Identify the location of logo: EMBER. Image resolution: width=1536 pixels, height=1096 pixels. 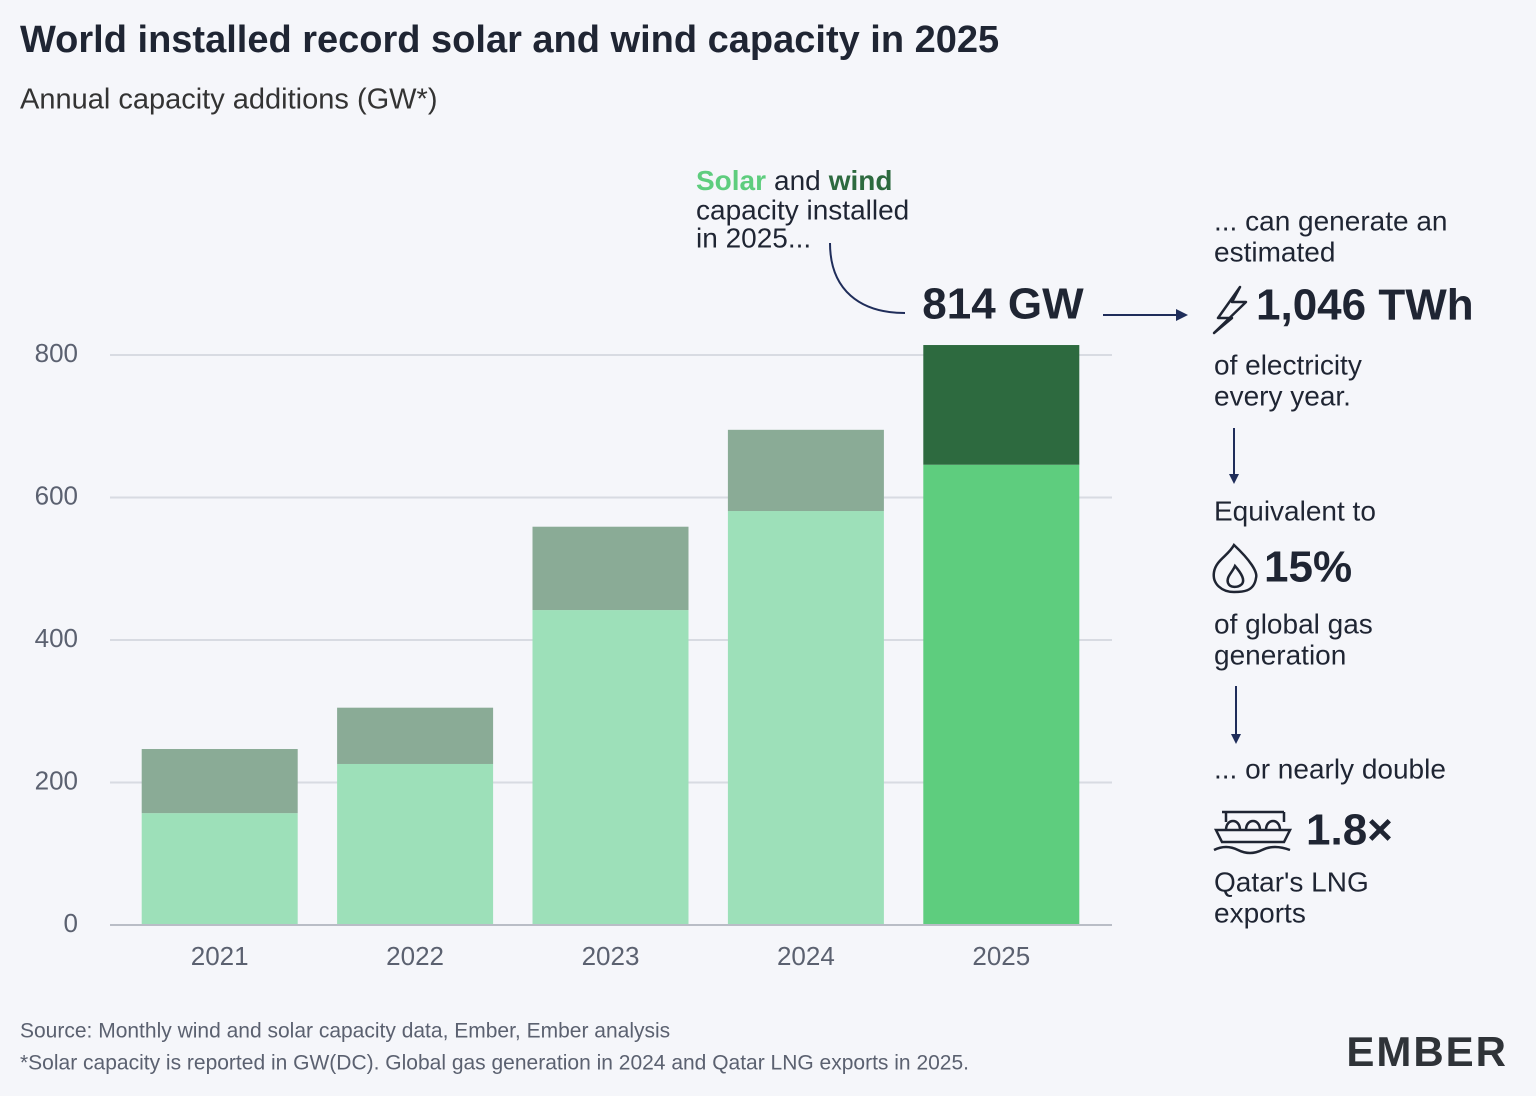
(1427, 1051).